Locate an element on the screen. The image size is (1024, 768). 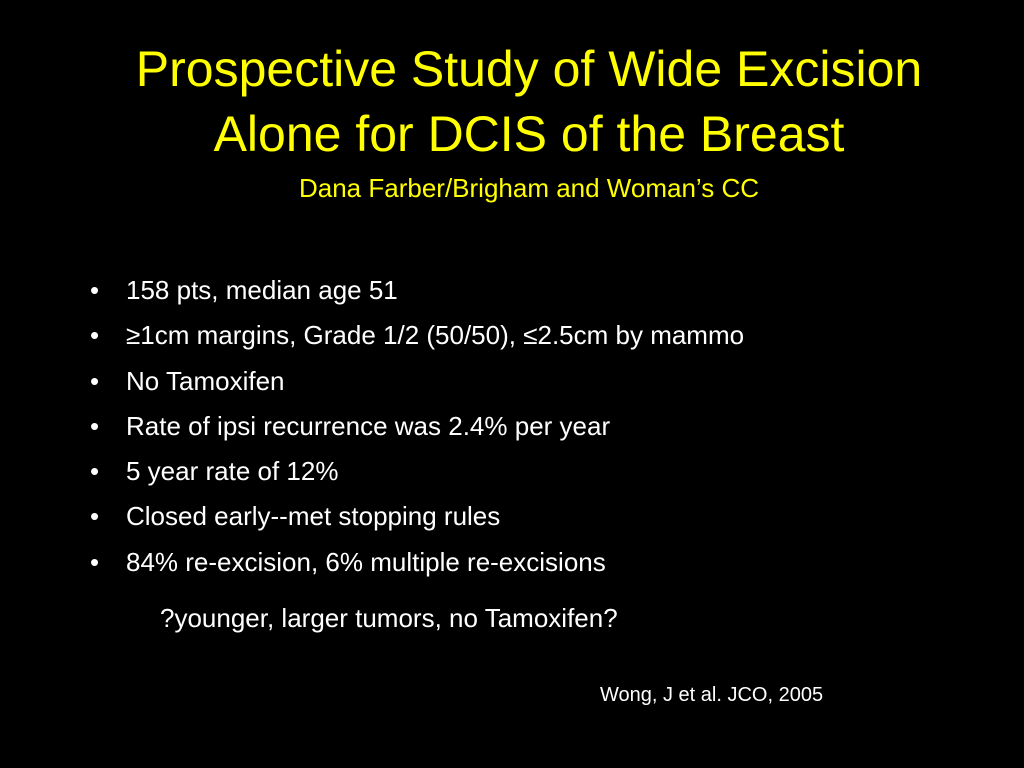
bullet: Closed early--met stopping rules is located at coordinates (417, 516).